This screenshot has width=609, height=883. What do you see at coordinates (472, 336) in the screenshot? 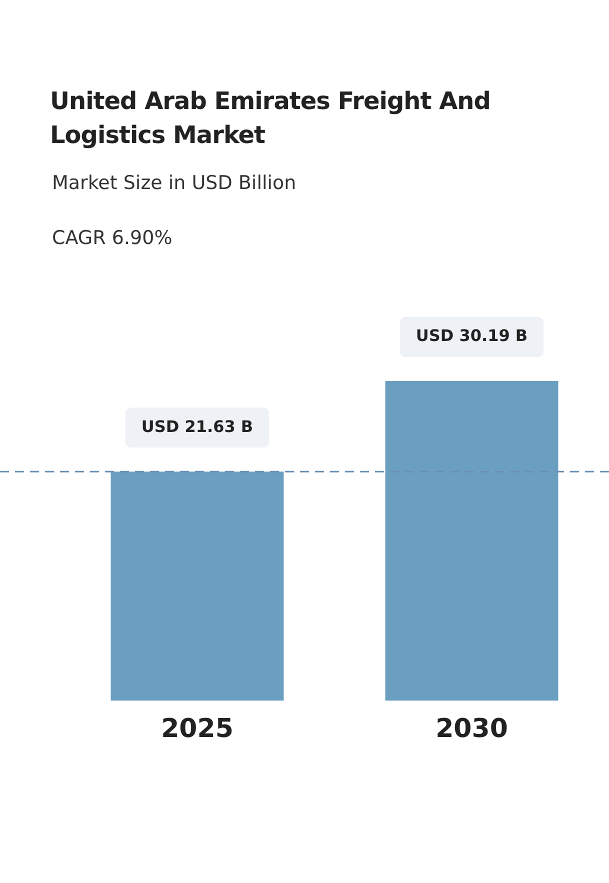
I see `data-label: USD 30.19 B` at bounding box center [472, 336].